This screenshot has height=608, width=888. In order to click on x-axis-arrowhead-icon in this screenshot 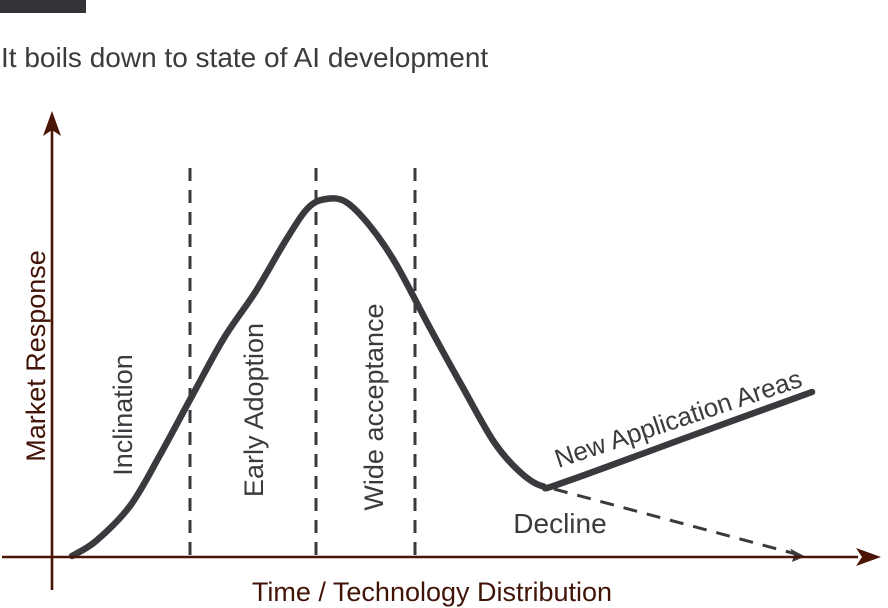, I will do `click(868, 557)`.